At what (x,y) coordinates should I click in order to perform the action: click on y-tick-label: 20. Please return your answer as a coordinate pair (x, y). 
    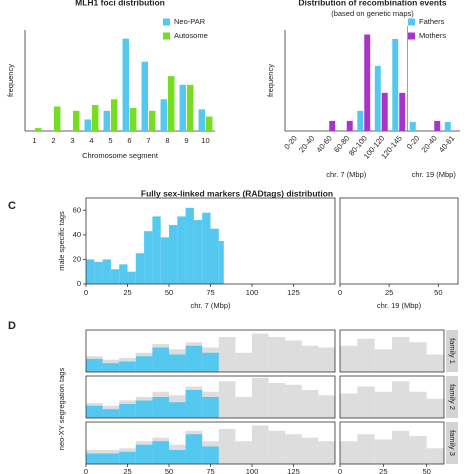
    Looking at the image, I should click on (77, 258).